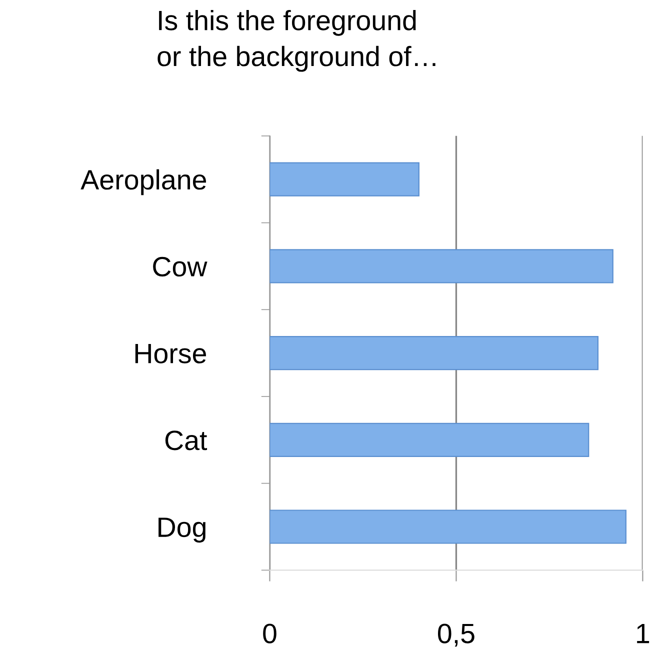 The image size is (666, 663). What do you see at coordinates (170, 354) in the screenshot?
I see `y-tick-label: Horse` at bounding box center [170, 354].